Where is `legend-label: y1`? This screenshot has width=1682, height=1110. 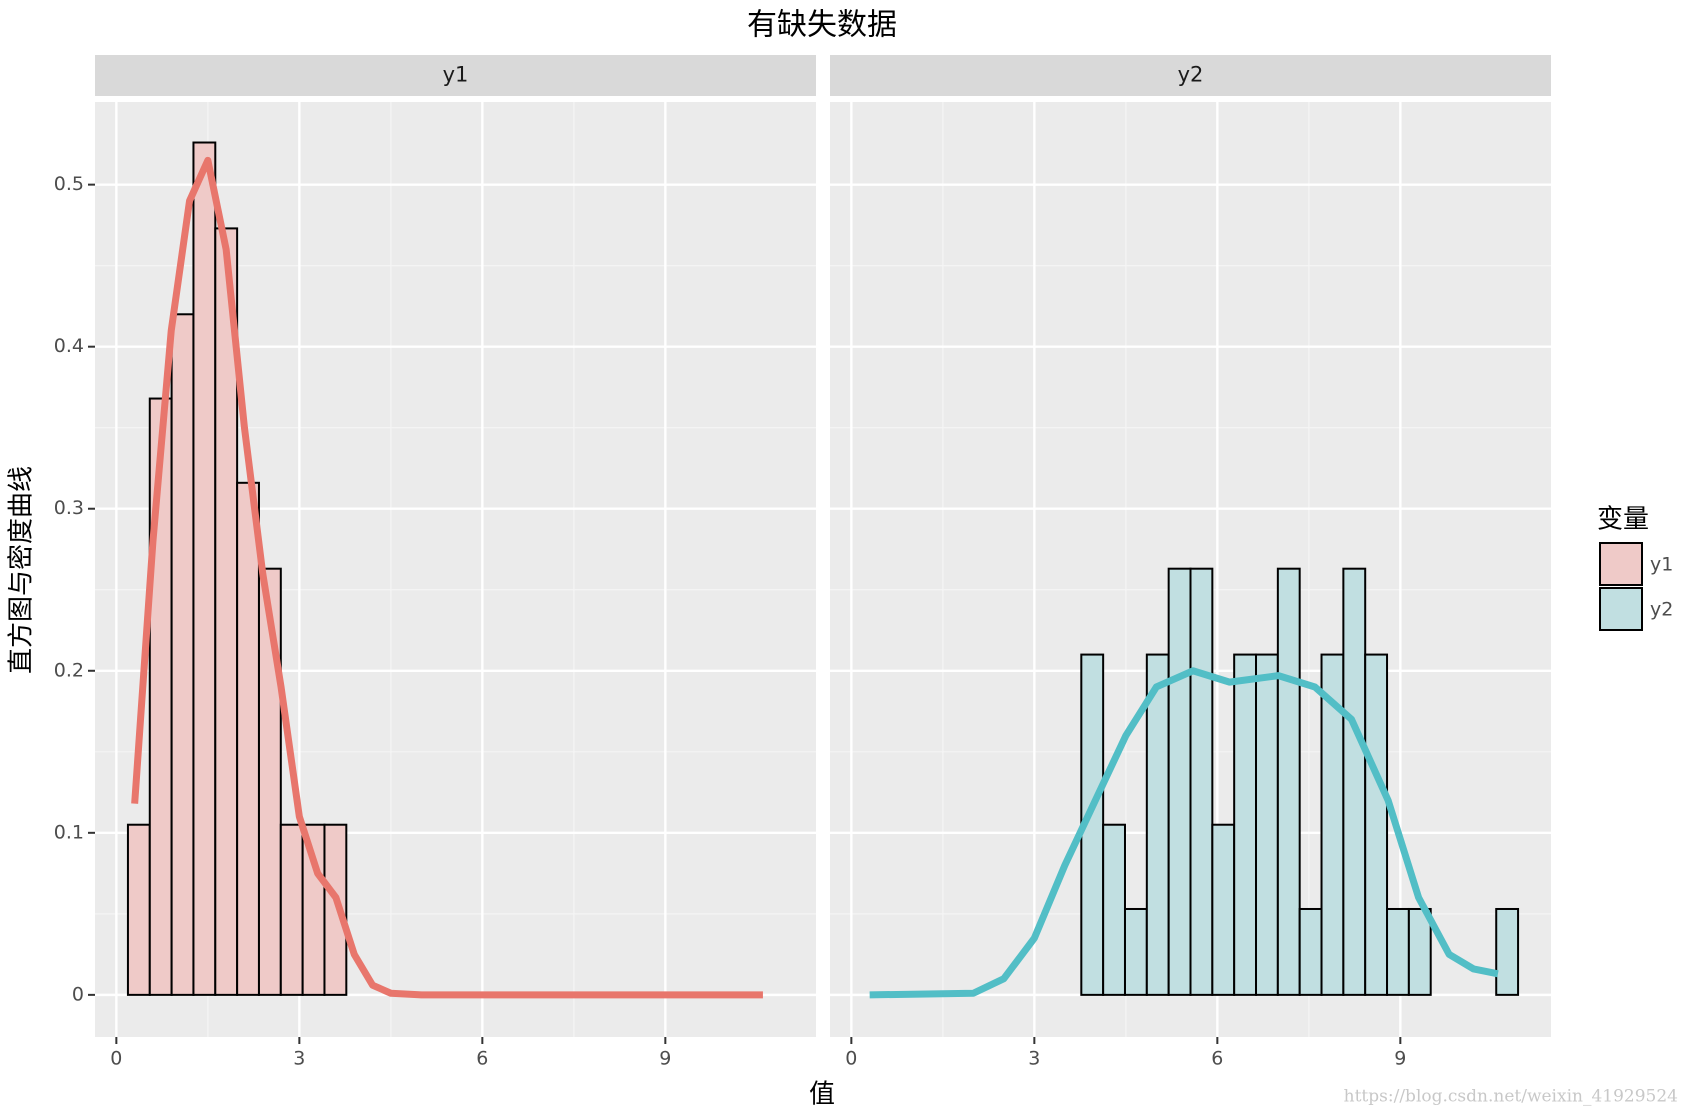
legend-label: y1 is located at coordinates (1661, 565).